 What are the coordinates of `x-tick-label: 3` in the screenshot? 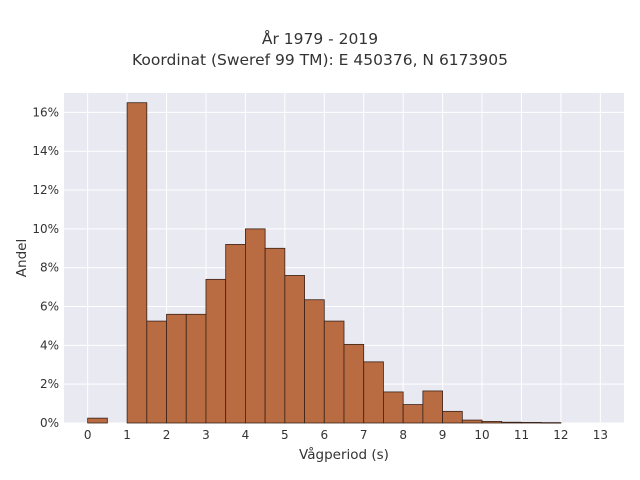 It's located at (206, 435).